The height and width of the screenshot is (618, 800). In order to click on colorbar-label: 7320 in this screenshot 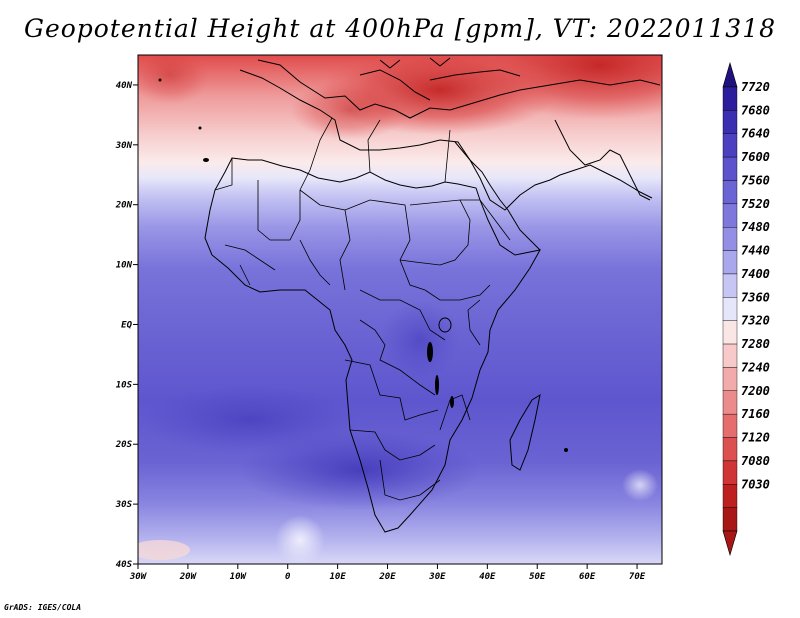, I will do `click(755, 321)`.